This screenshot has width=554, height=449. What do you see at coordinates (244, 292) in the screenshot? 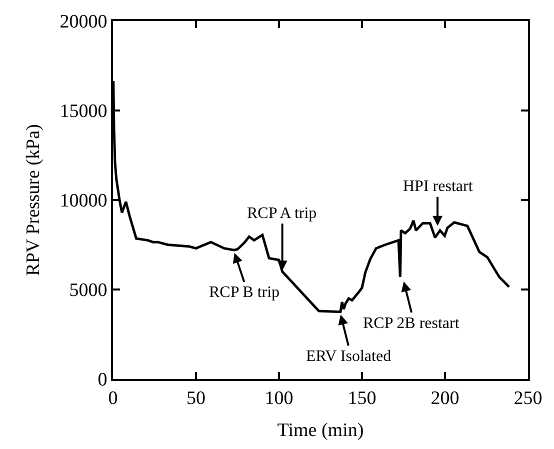
I see `annotation: RCP B trip` at bounding box center [244, 292].